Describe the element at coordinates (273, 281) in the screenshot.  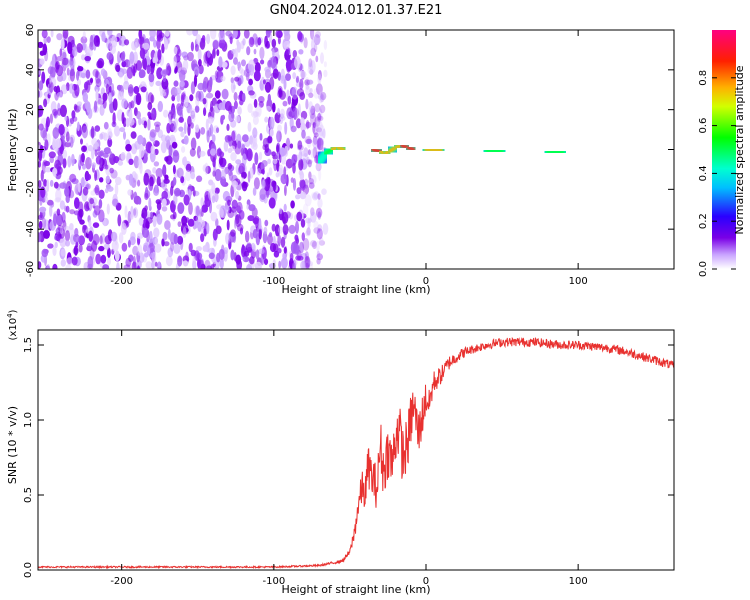
I see `x-tick-label: -100` at that location.